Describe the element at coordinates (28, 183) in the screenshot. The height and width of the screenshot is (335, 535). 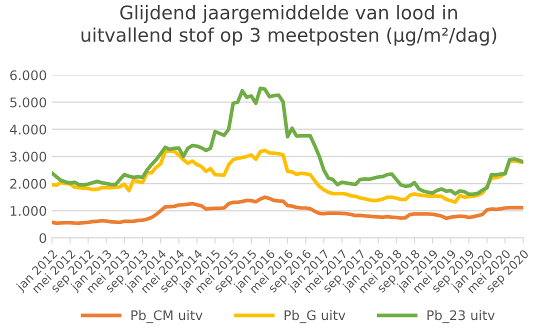
I see `y-tick-label: 2.000` at that location.